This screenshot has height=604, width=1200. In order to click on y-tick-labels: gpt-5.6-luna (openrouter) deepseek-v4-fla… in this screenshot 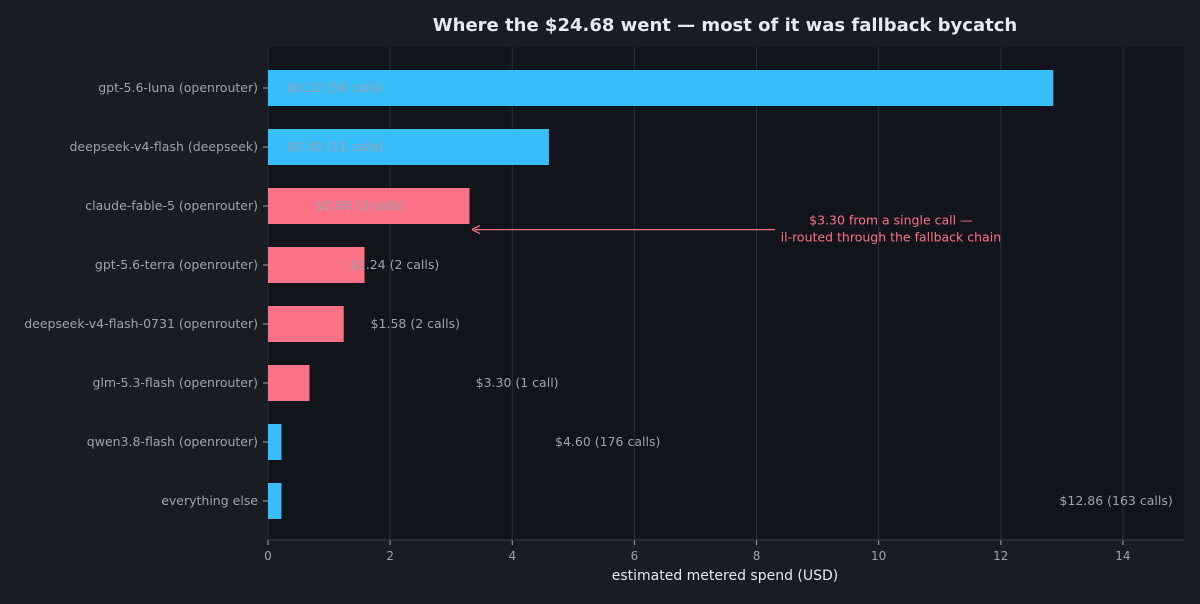, I will do `click(146, 294)`.